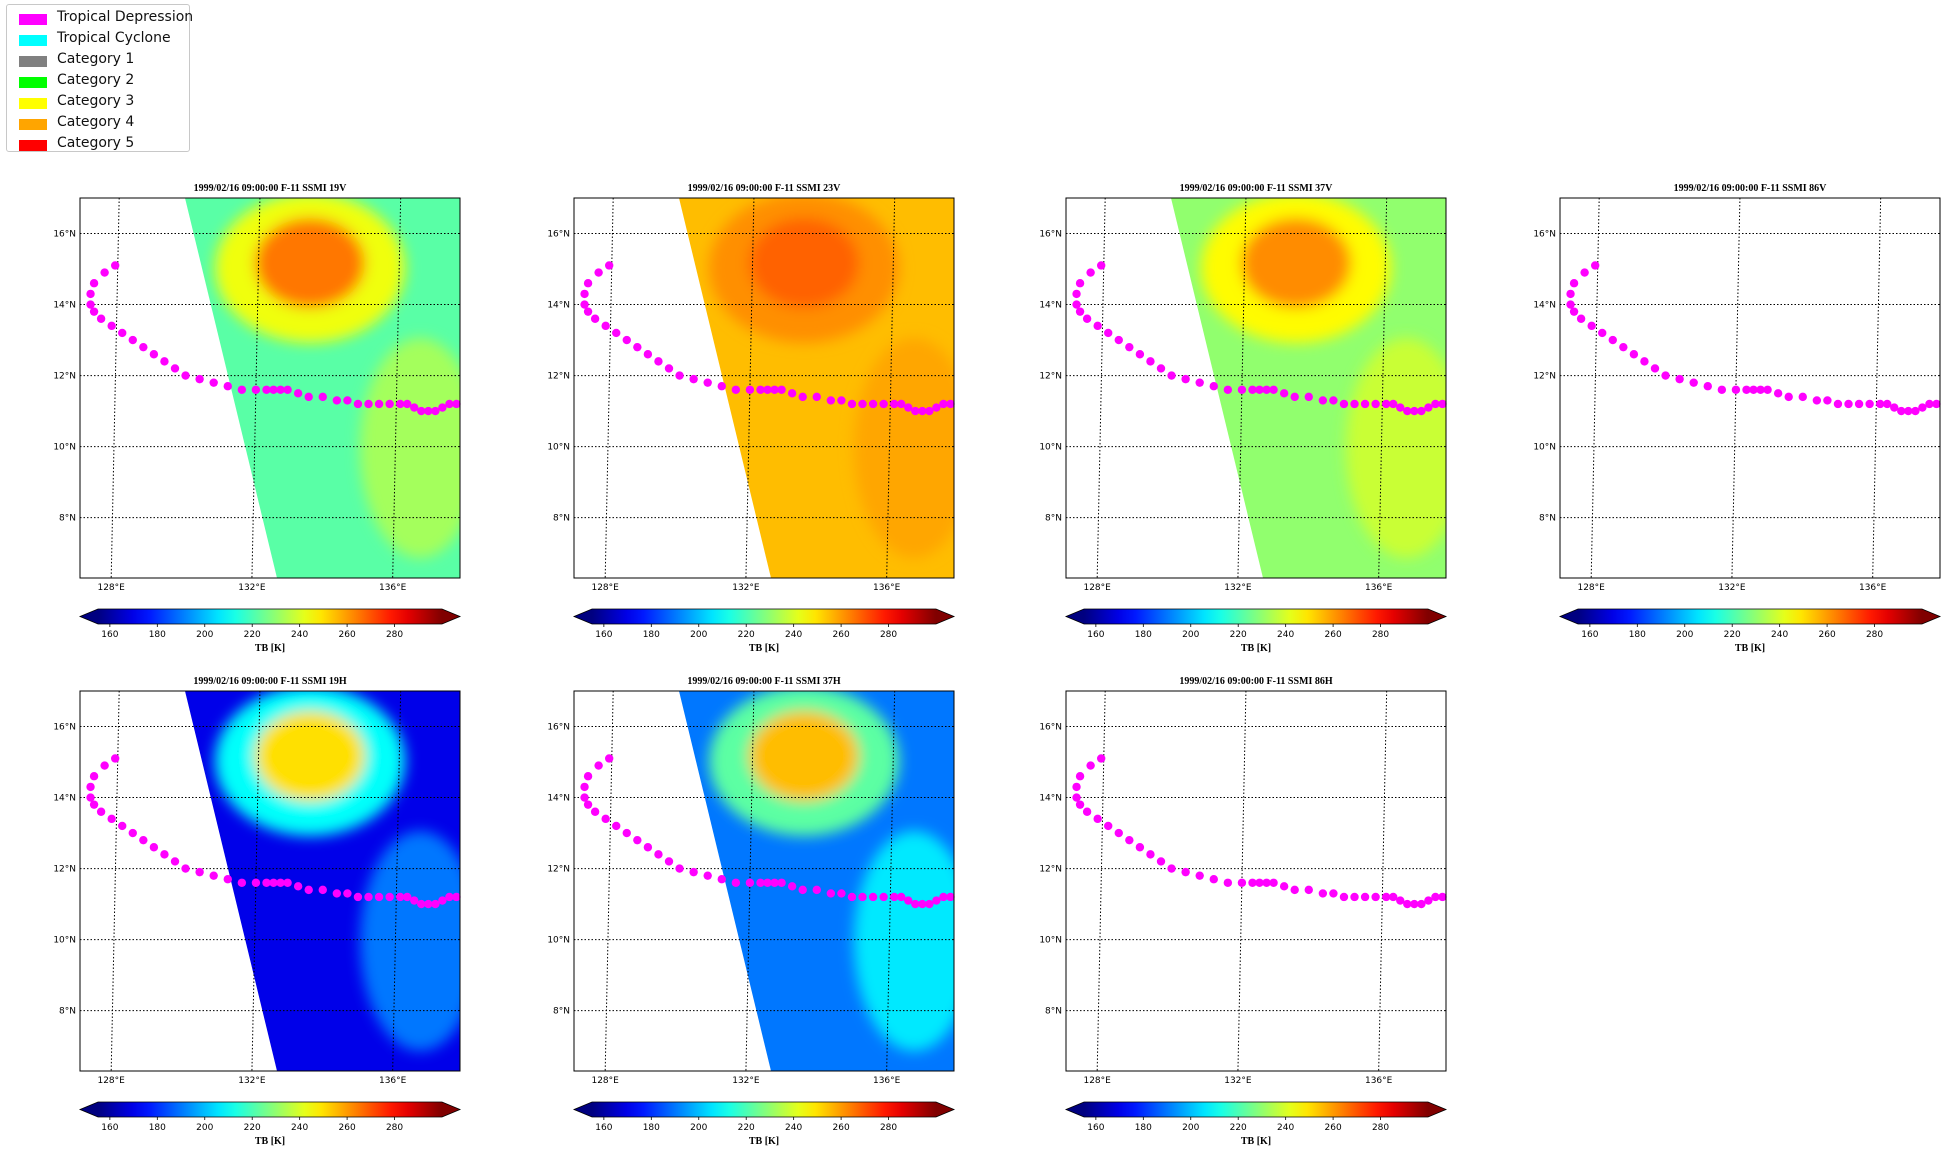  I want to click on legend-label: Category 3, so click(96, 101).